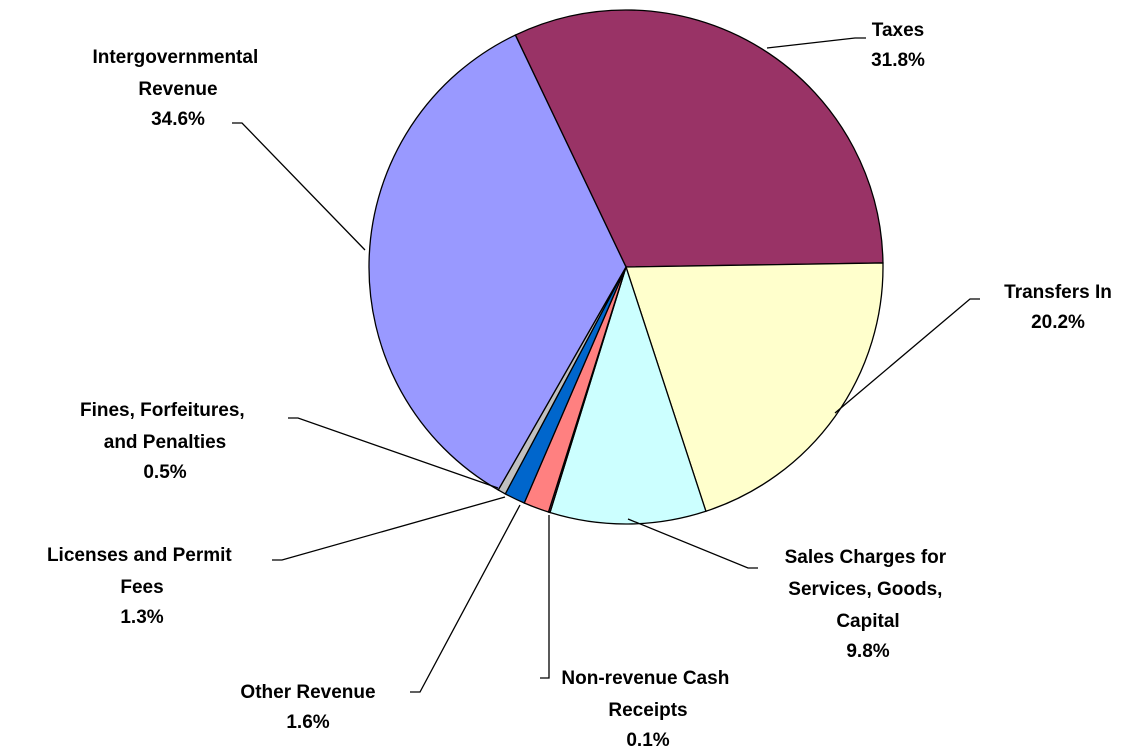 This screenshot has width=1143, height=752. What do you see at coordinates (307, 692) in the screenshot?
I see `slice-label: Other Revenue` at bounding box center [307, 692].